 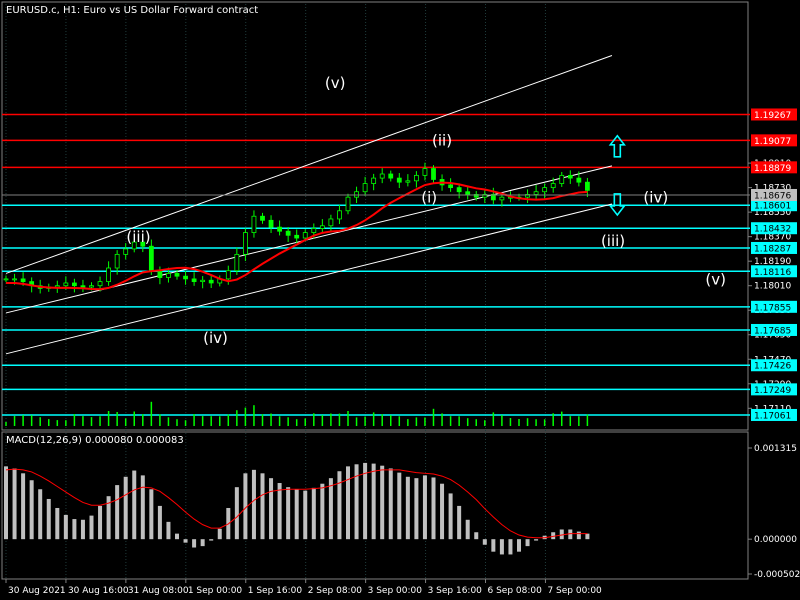 I want to click on wave-label: (ii), so click(x=442, y=140).